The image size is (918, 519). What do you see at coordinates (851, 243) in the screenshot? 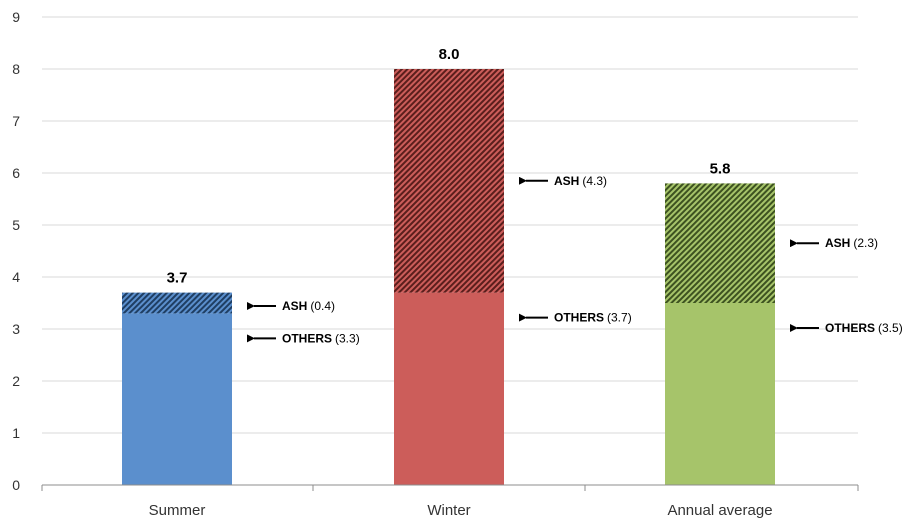
I see `svg-text:ASH(2.3): ASH (2.3)` at bounding box center [851, 243].